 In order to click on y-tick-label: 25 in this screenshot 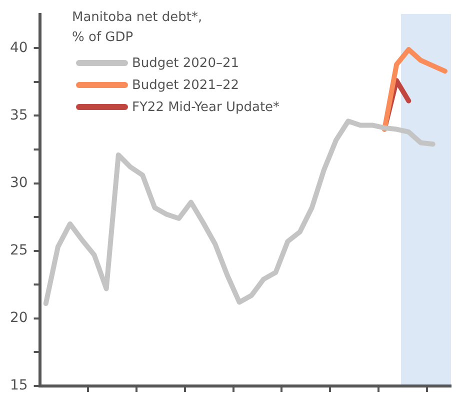, I will do `click(19, 250)`.